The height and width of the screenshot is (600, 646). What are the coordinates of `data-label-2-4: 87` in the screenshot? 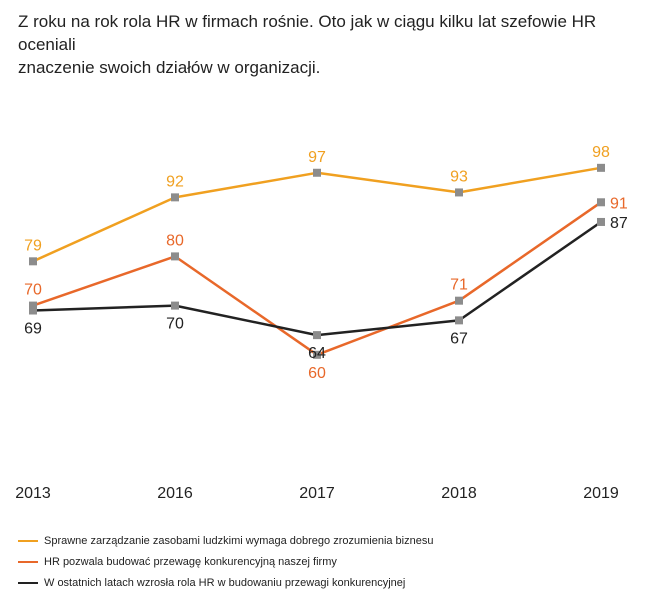 It's located at (619, 223).